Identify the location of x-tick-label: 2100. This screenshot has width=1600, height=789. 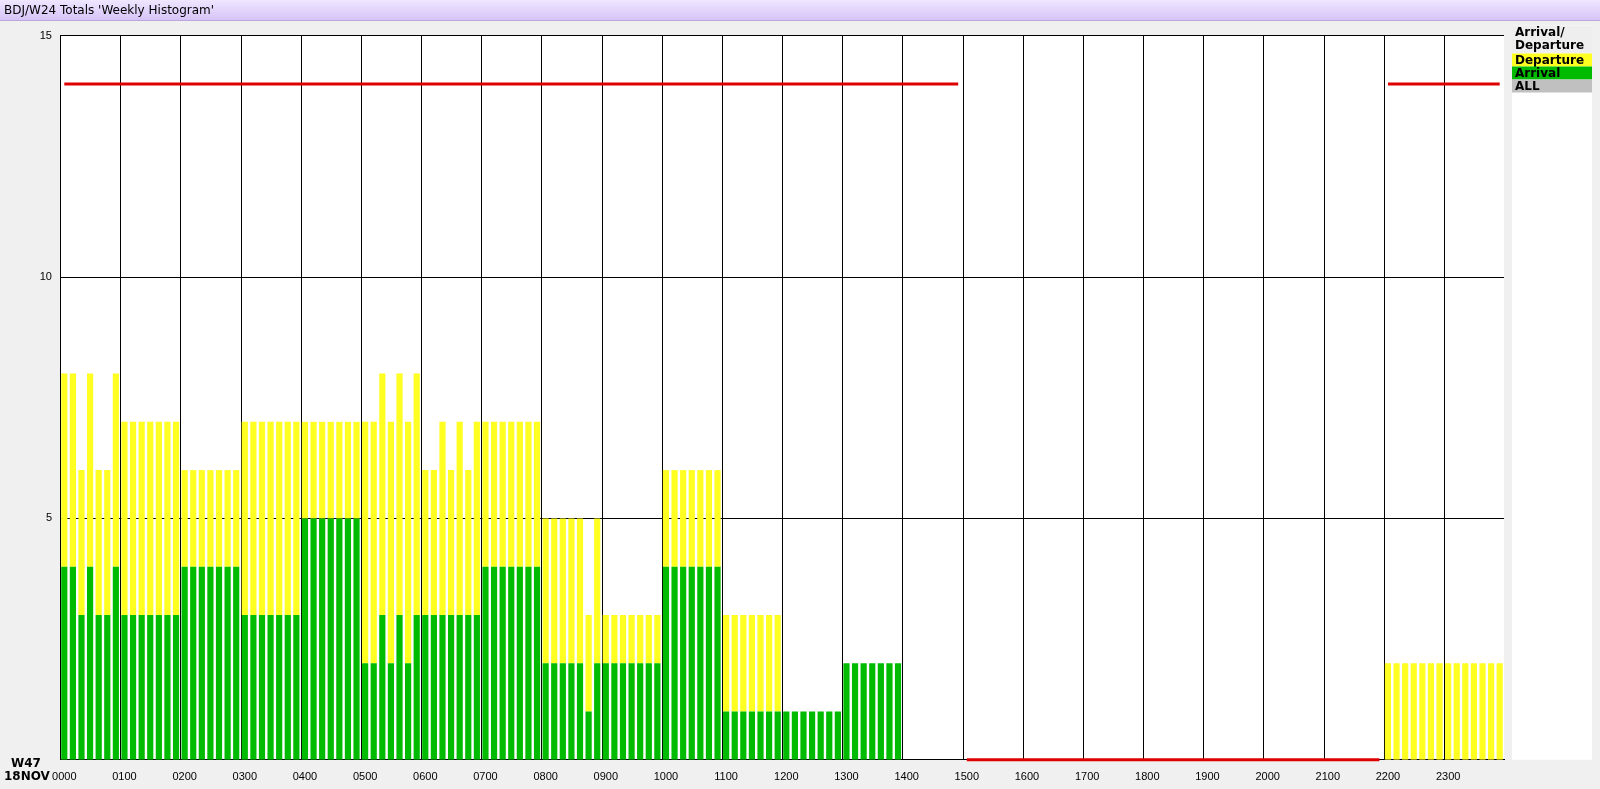
(1328, 776).